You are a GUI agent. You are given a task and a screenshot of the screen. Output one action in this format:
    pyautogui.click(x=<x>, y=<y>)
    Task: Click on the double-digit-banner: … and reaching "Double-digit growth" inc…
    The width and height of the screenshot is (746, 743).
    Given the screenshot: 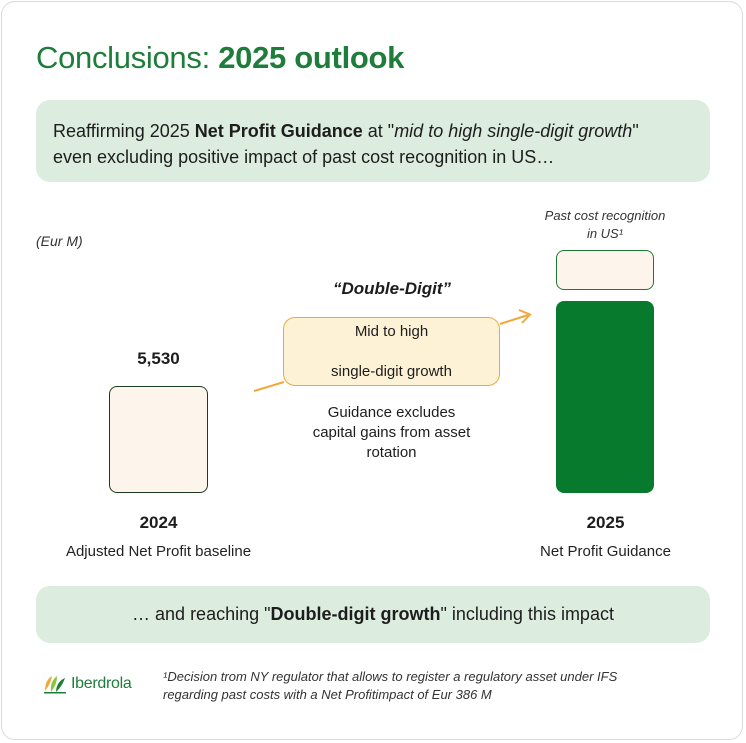 What is the action you would take?
    pyautogui.click(x=373, y=614)
    